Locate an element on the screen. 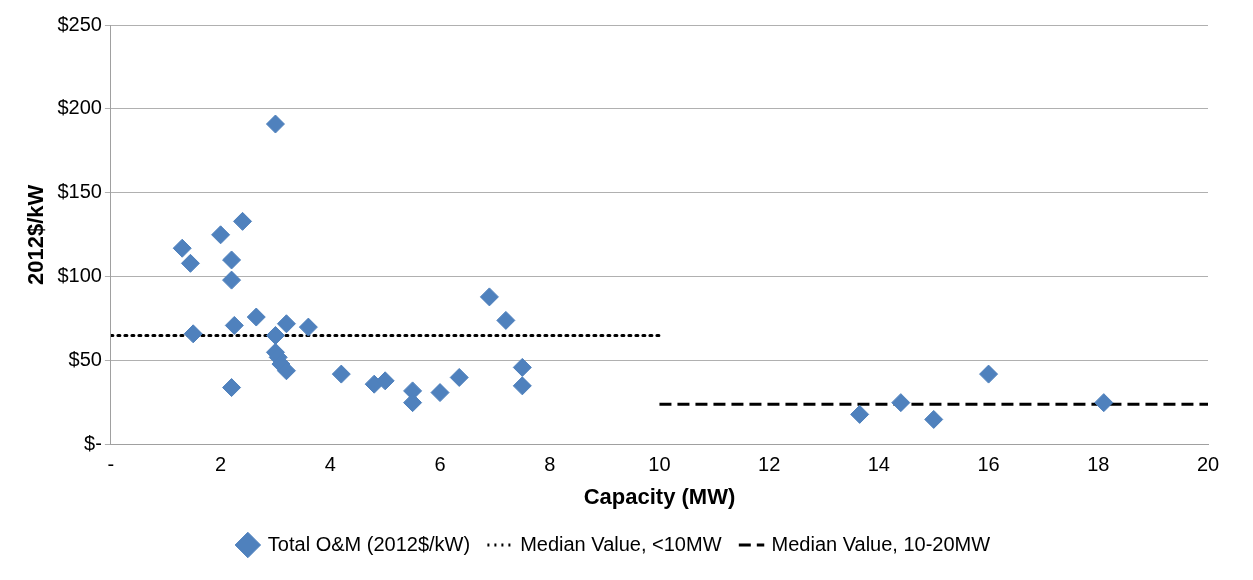  x-tick-label: 12 is located at coordinates (769, 464).